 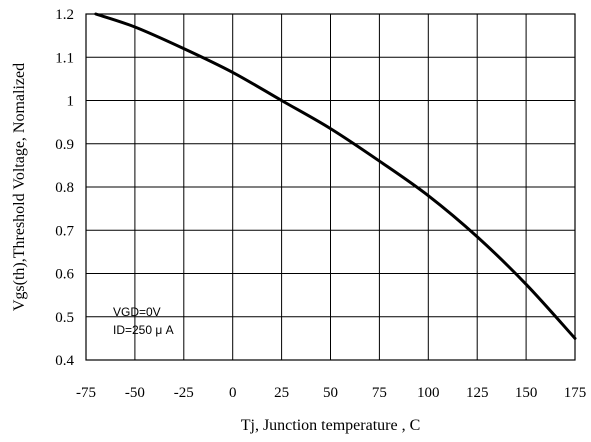 I want to click on y-tick-label: 0.8, so click(x=64, y=188).